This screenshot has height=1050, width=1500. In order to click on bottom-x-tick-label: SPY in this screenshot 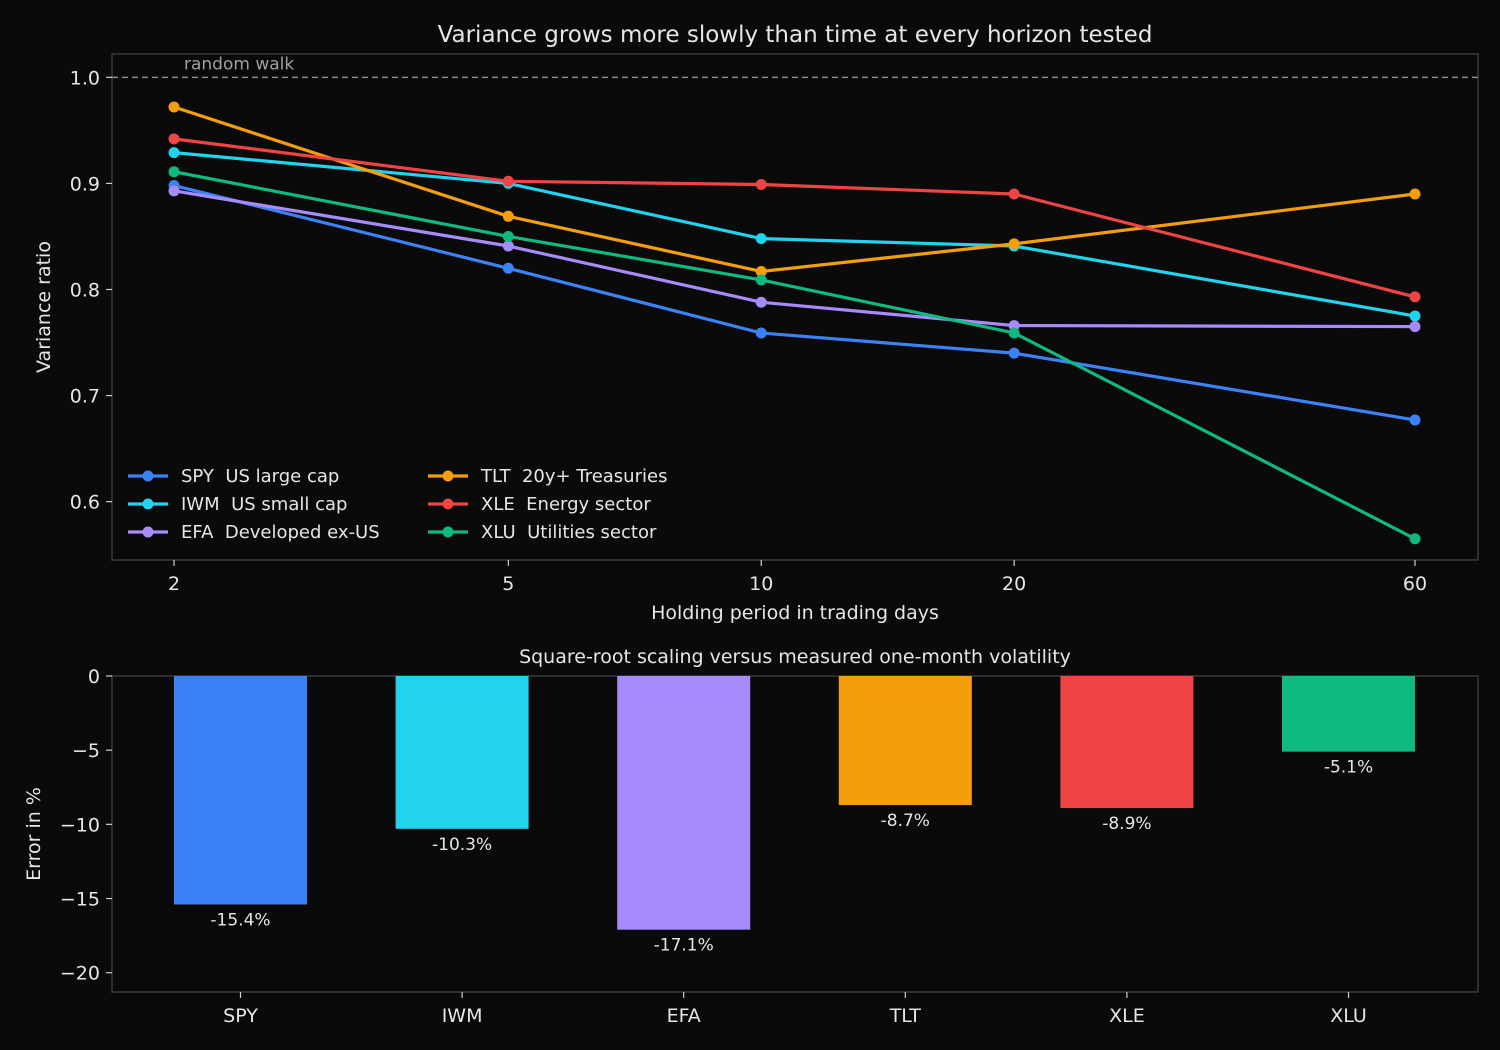, I will do `click(240, 1016)`.